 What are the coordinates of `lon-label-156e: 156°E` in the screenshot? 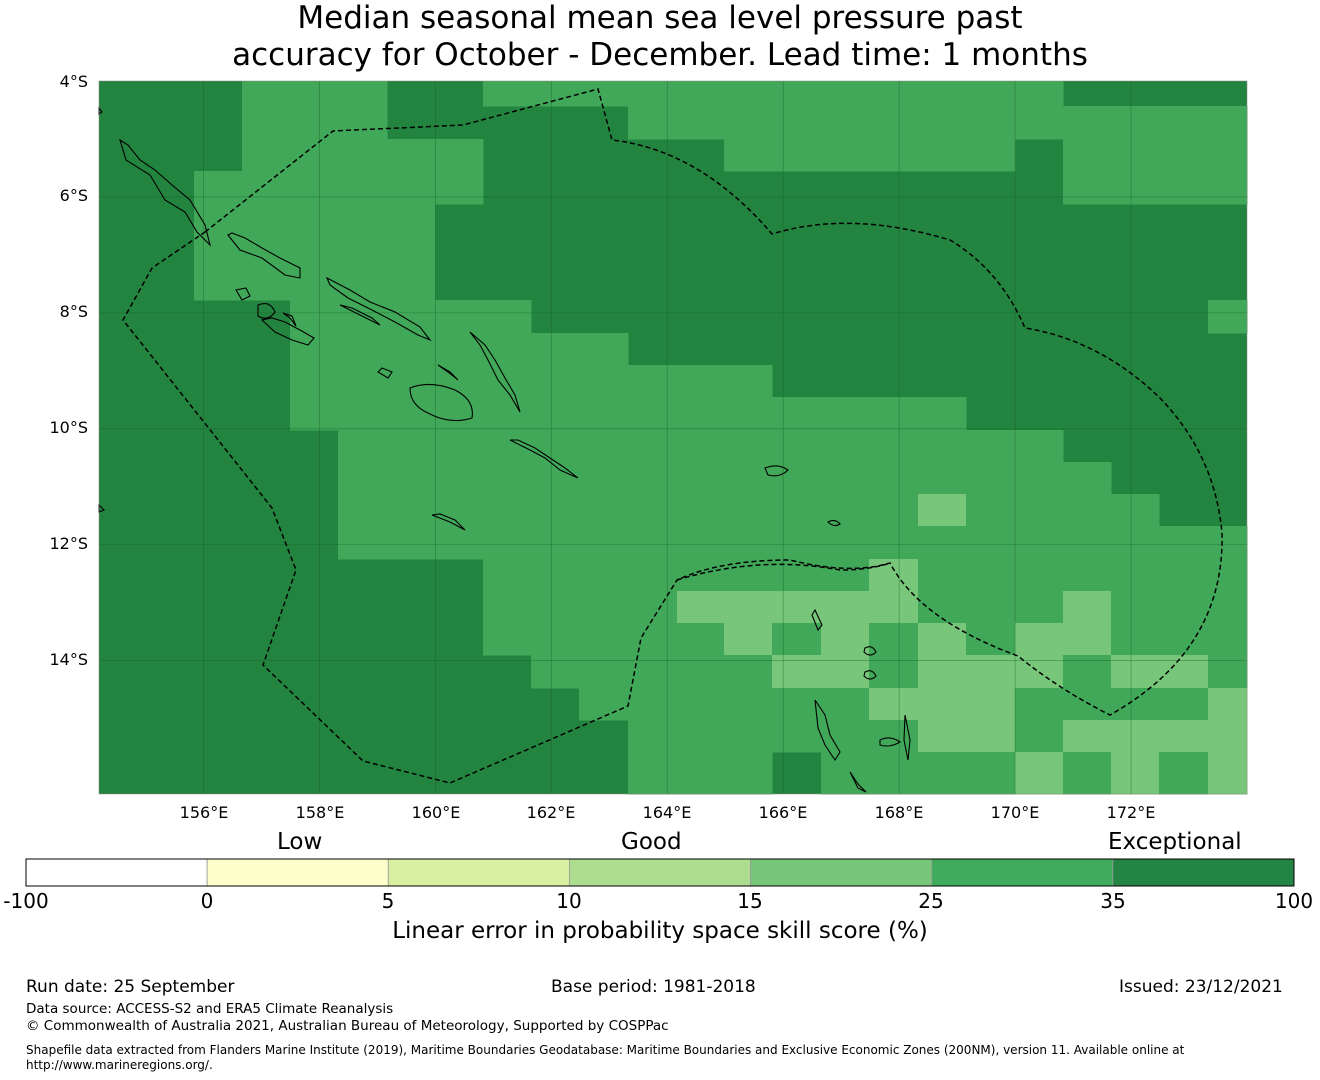 It's located at (204, 812).